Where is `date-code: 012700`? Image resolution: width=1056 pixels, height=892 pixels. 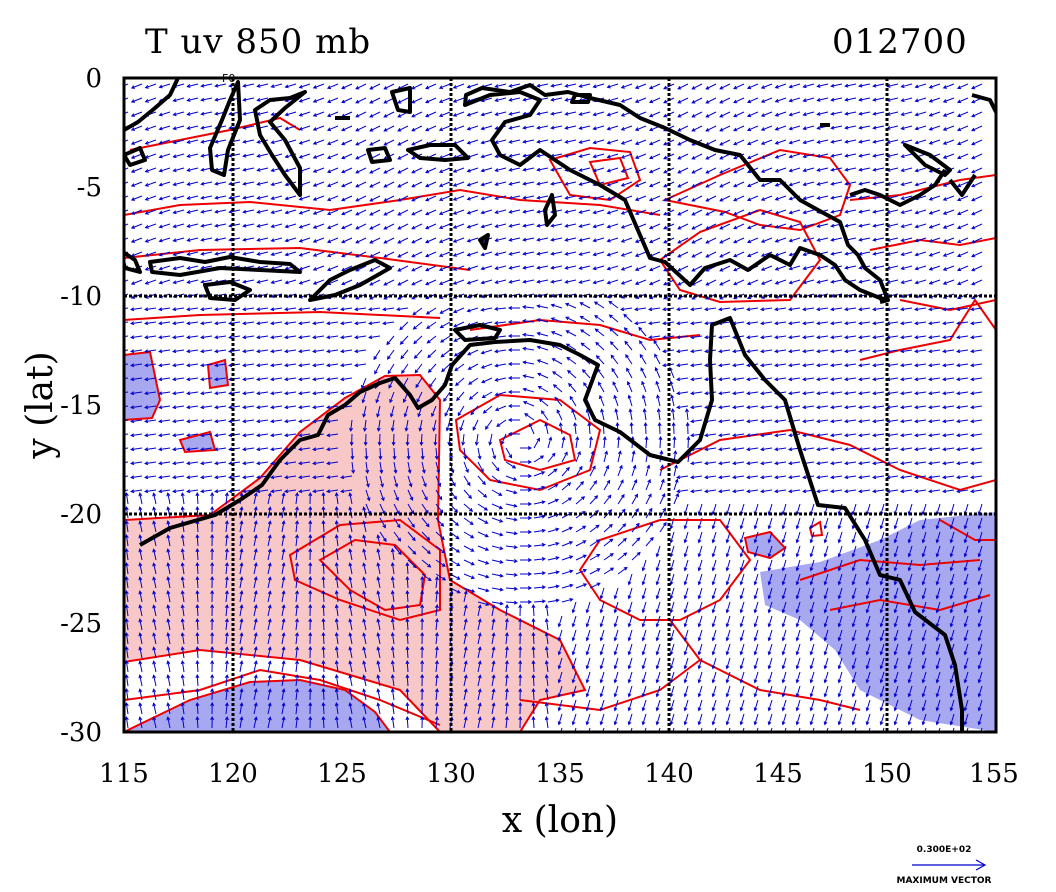
date-code: 012700 is located at coordinates (900, 42).